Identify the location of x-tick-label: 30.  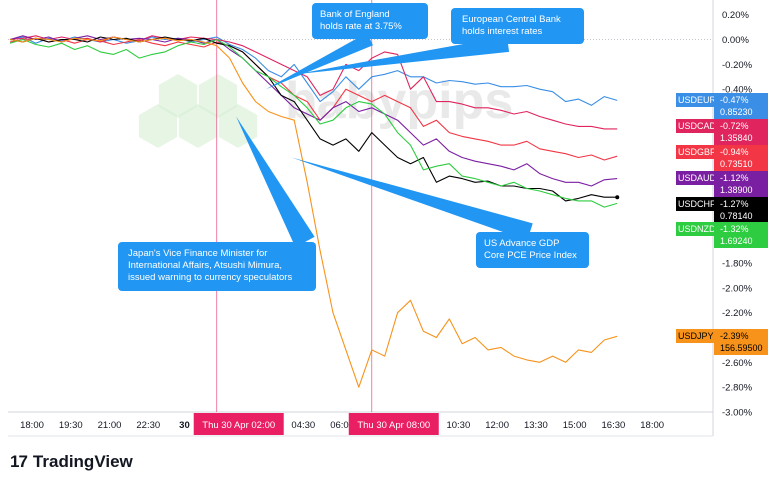
(184, 425).